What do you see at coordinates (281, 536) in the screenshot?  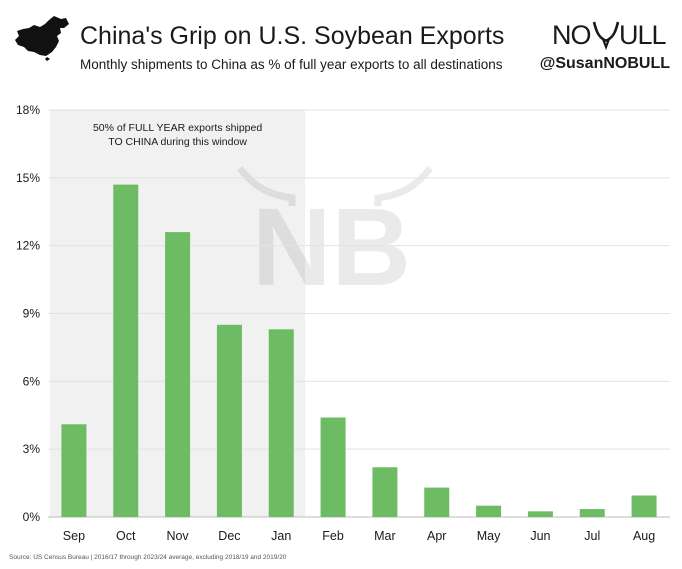 I see `x-tick-label: Jan` at bounding box center [281, 536].